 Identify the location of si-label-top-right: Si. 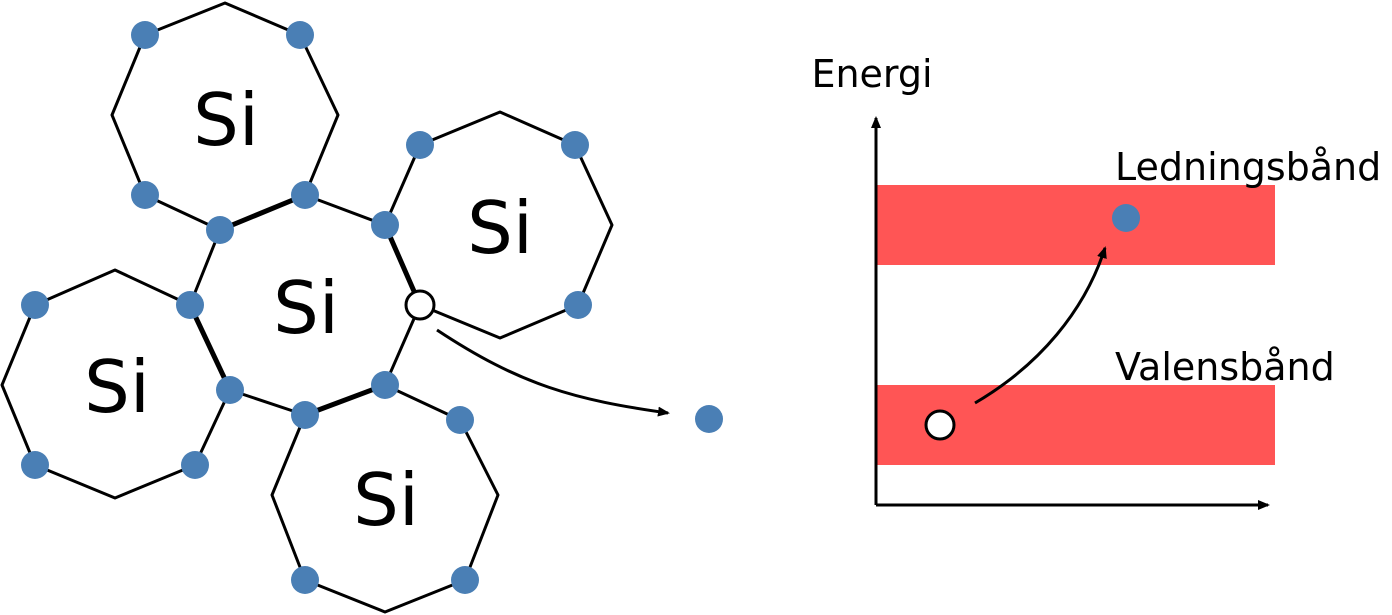
(500, 228).